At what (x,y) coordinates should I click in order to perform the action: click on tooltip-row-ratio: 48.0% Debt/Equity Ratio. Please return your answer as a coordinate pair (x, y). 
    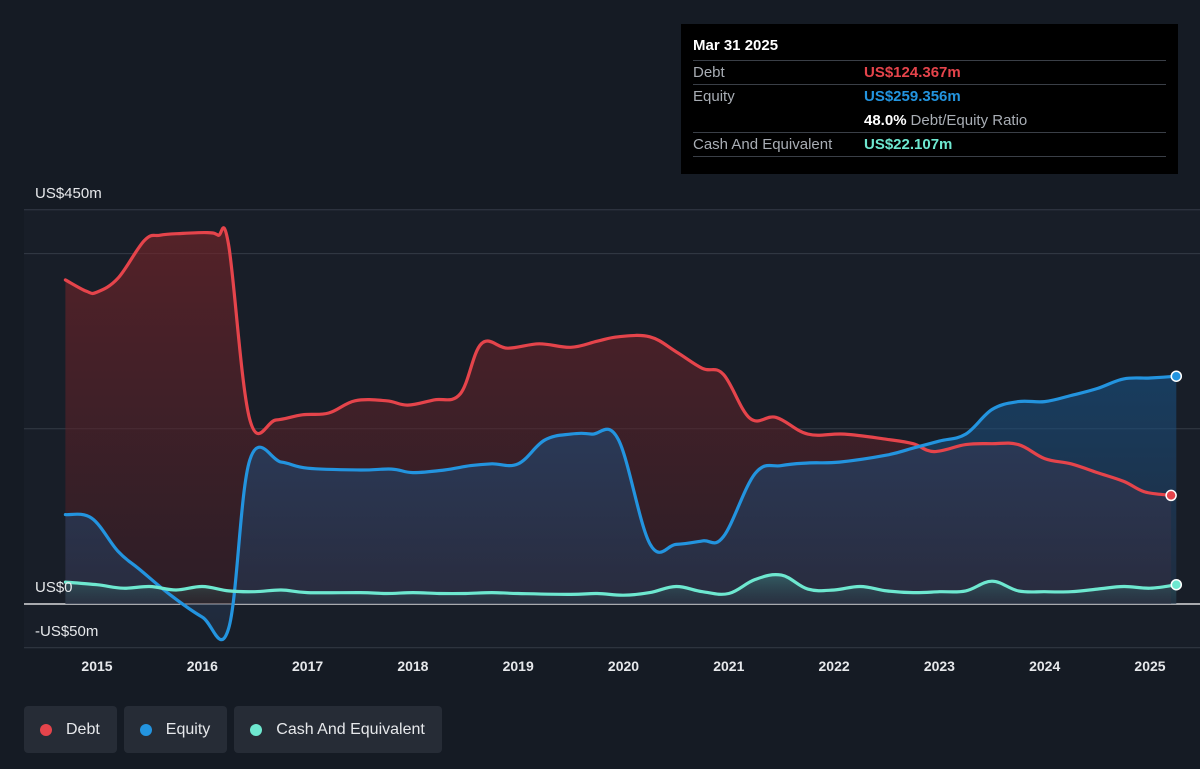
    Looking at the image, I should click on (929, 120).